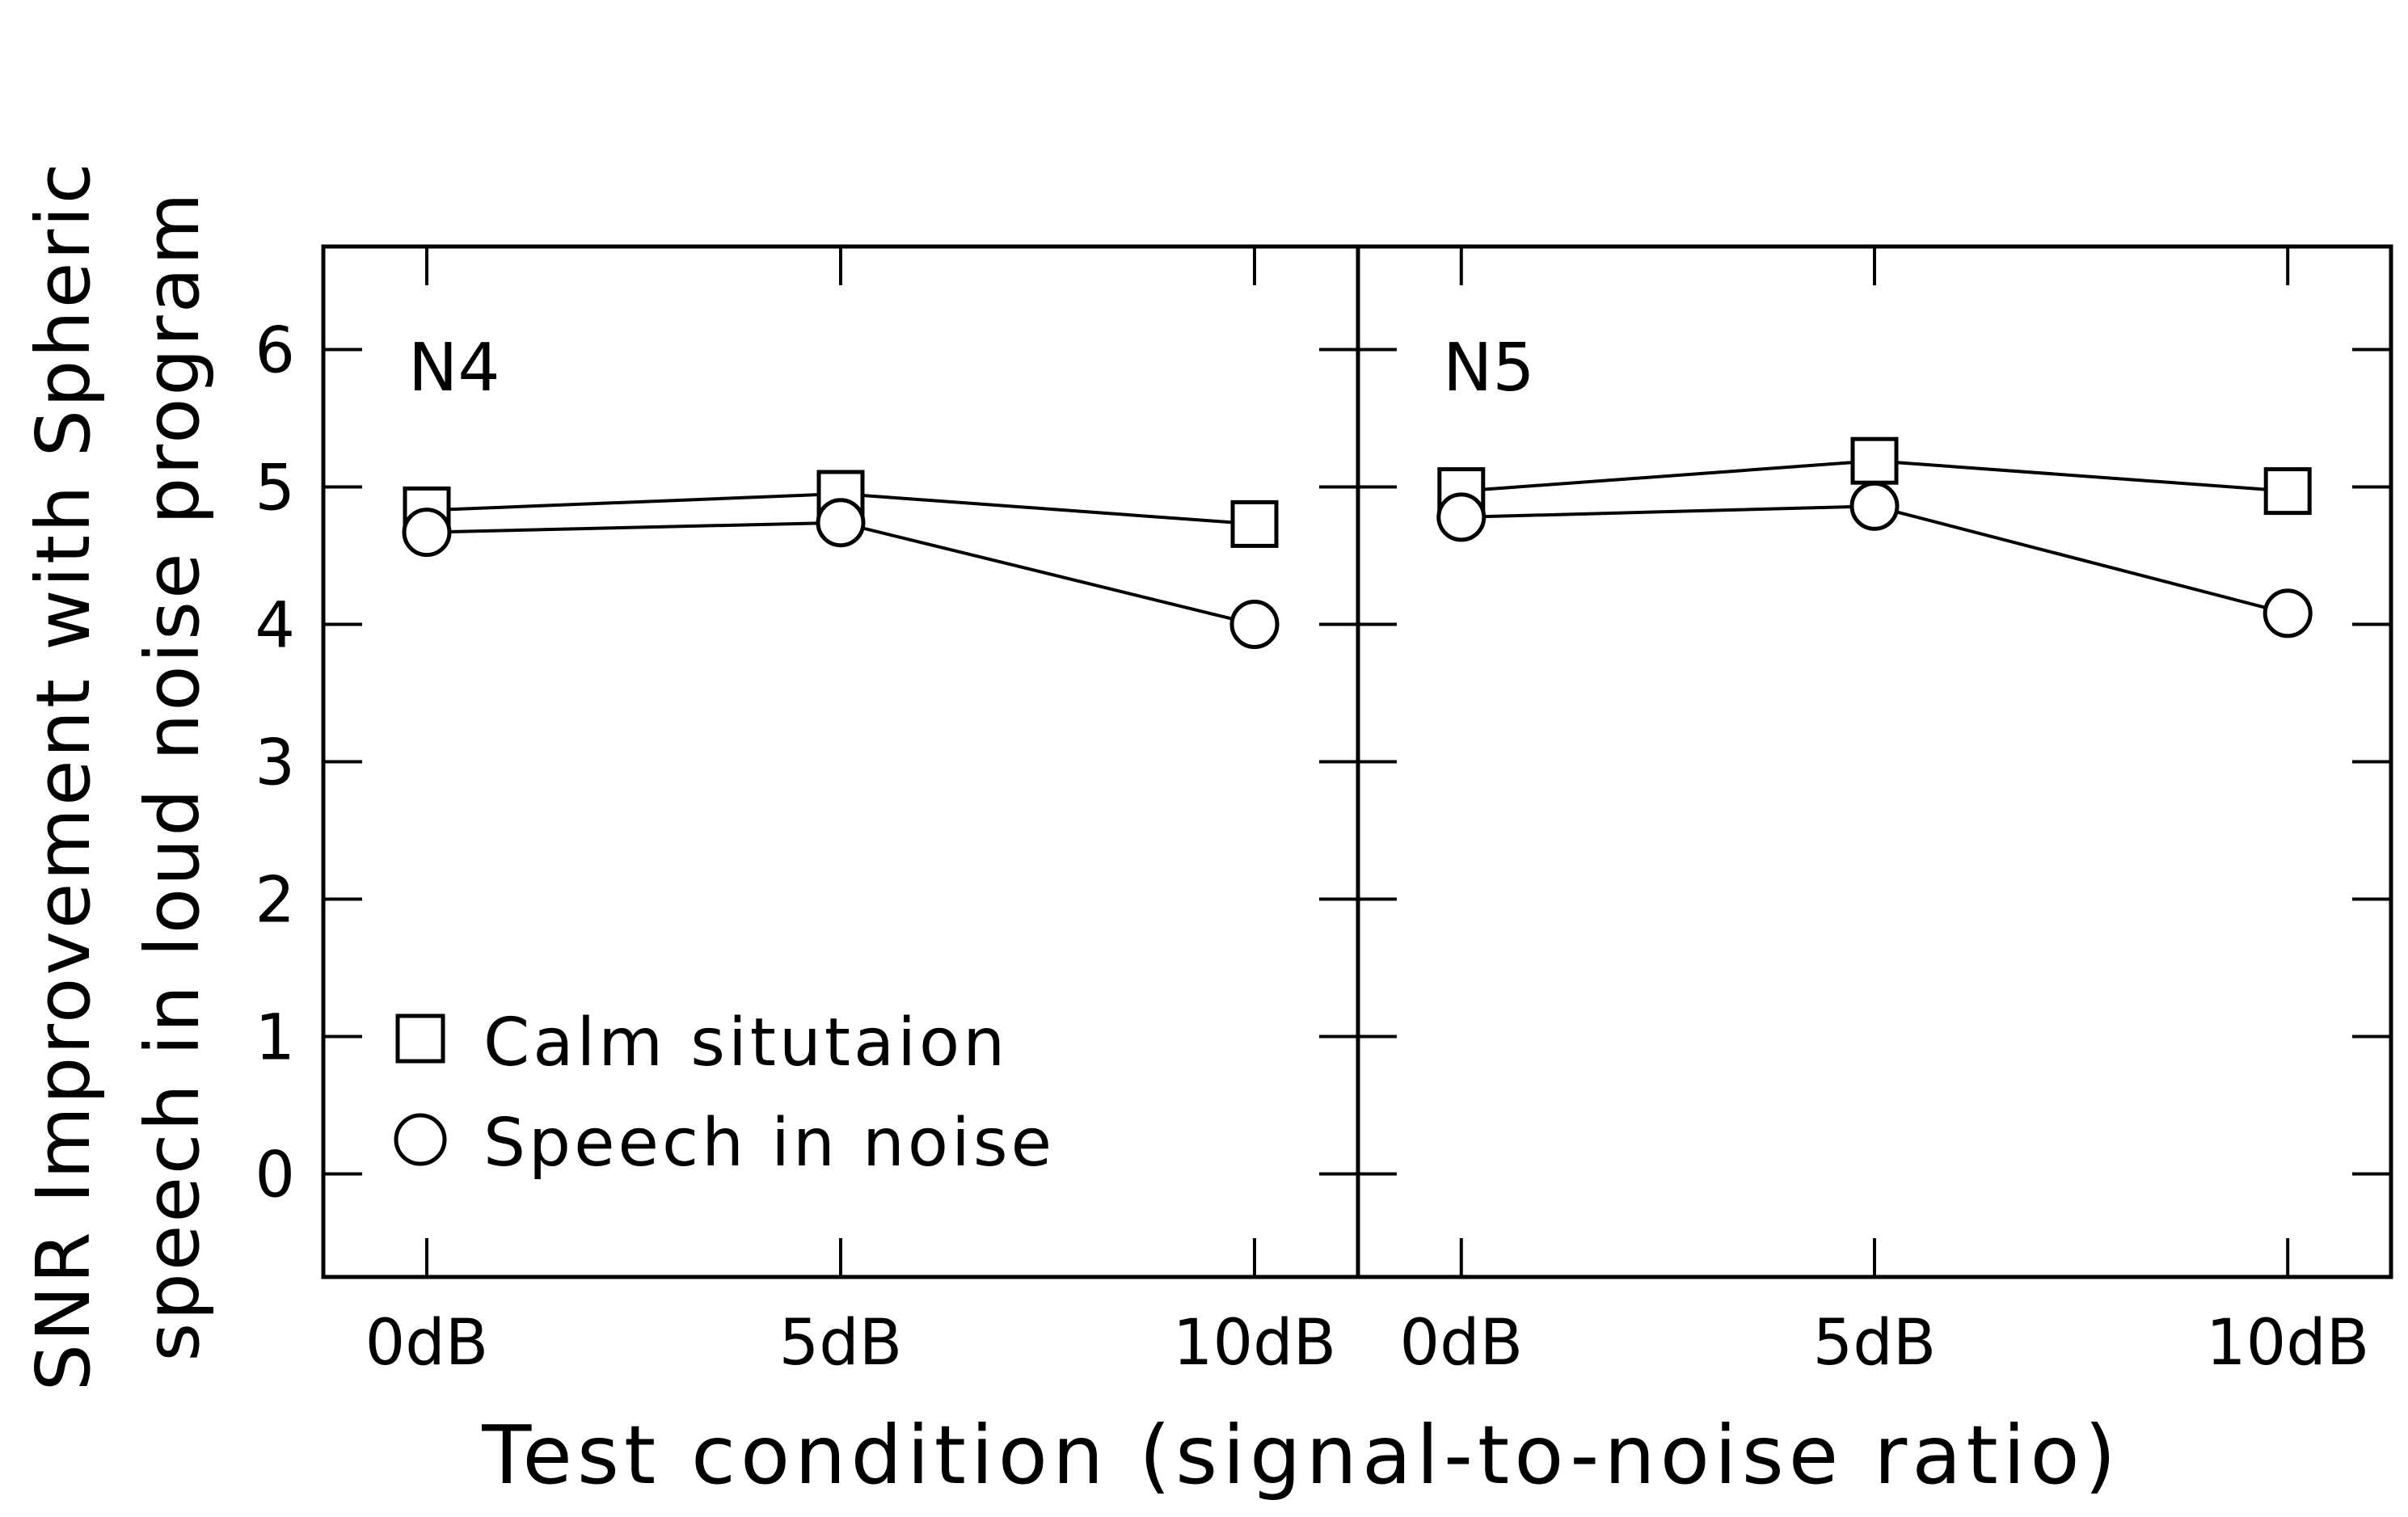 The width and height of the screenshot is (2408, 1517). Describe the element at coordinates (724, 1093) in the screenshot. I see `legend: Calm situtaion Speech in noise` at that location.